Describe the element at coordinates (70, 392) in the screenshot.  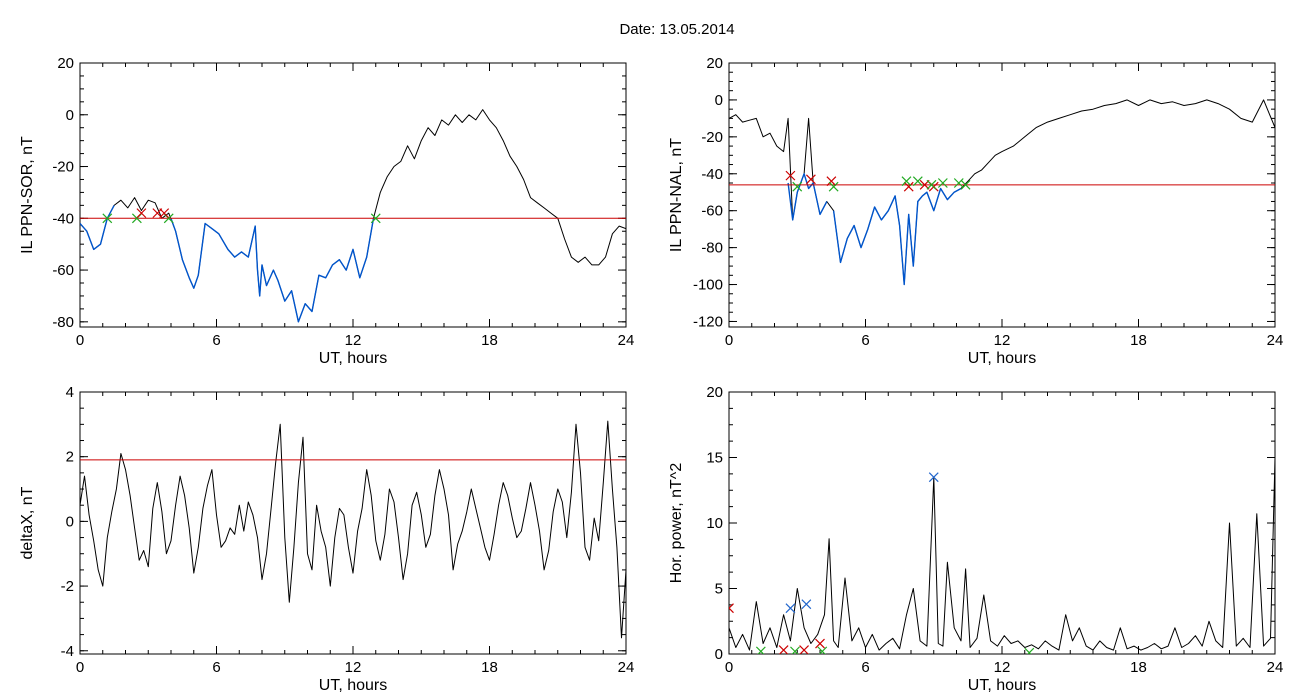
I see `y-tick-label: 4` at that location.